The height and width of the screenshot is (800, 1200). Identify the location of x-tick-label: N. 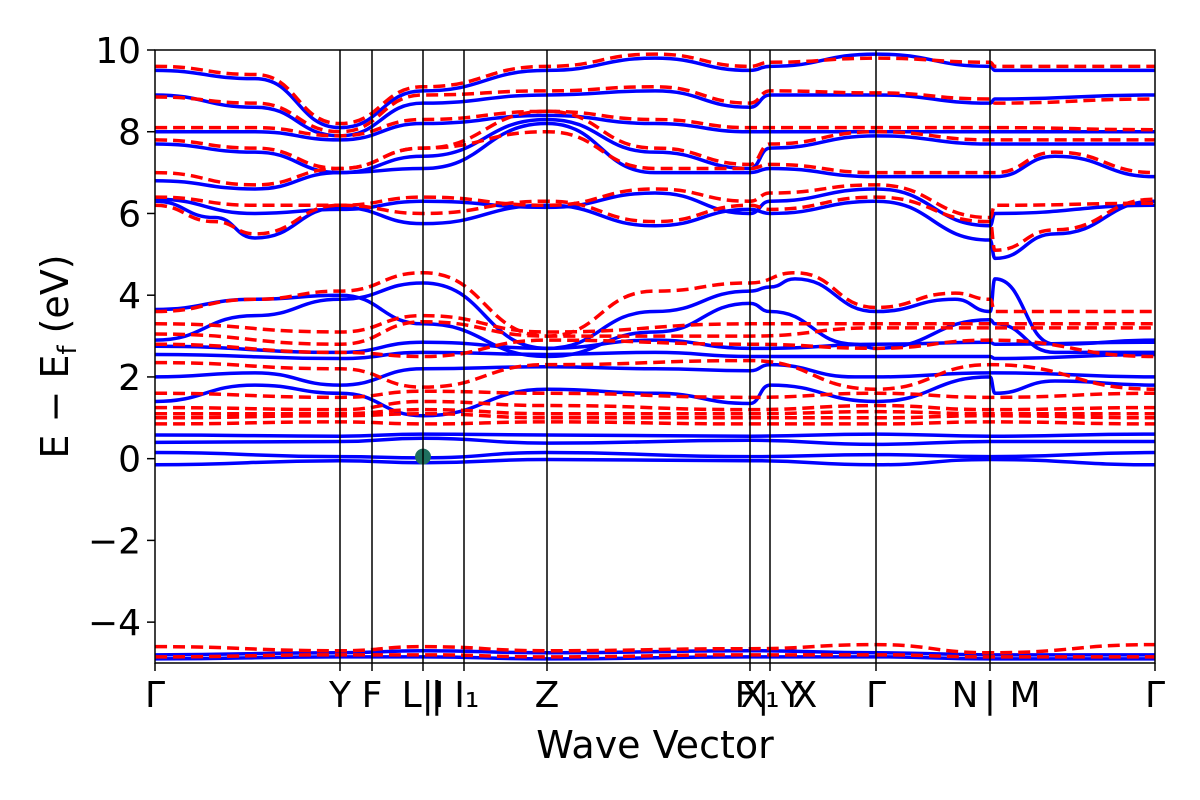
(965, 695).